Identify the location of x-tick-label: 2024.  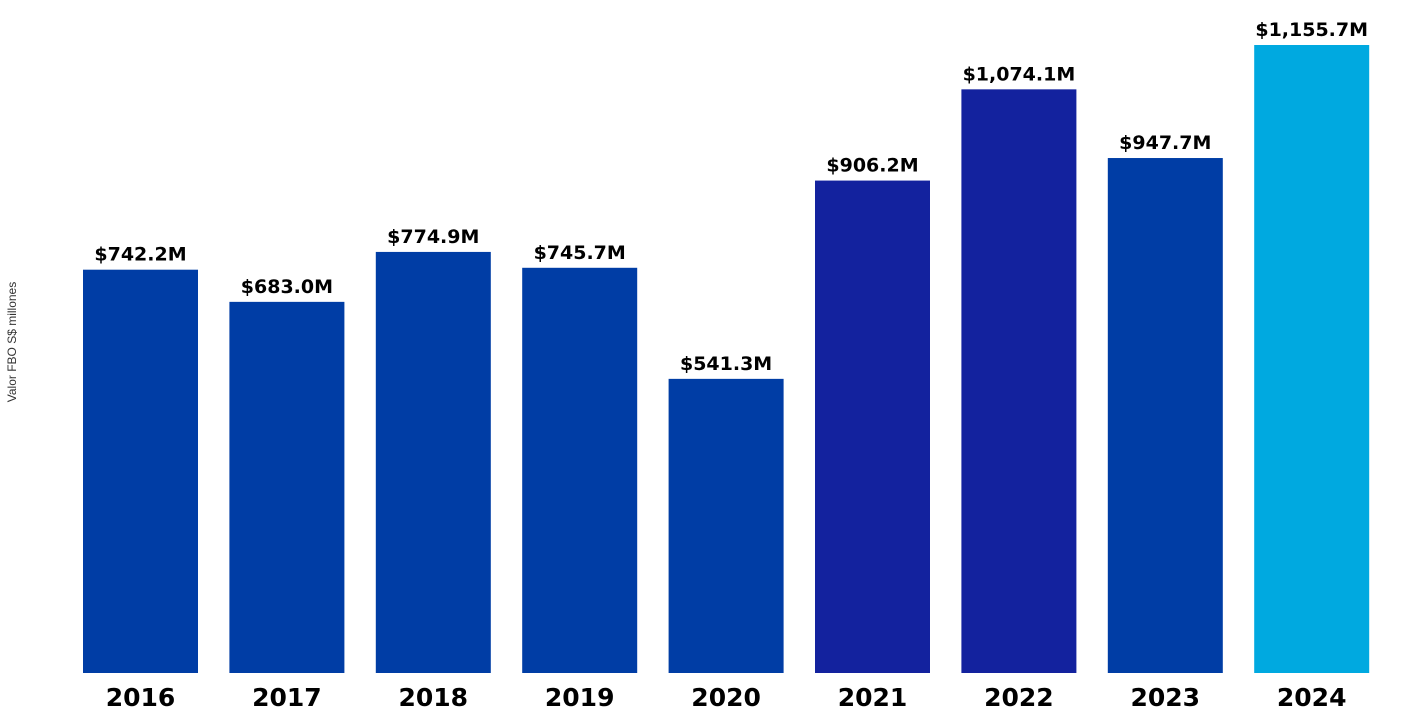
(1312, 697).